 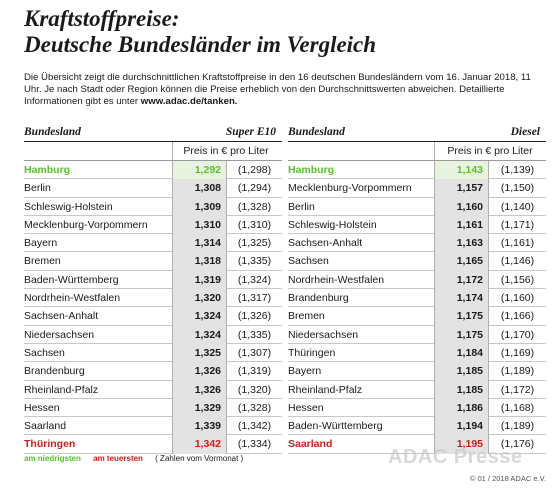 What do you see at coordinates (153, 206) in the screenshot?
I see `table-row: Schleswig-Holstein 1,309 (1,328)` at bounding box center [153, 206].